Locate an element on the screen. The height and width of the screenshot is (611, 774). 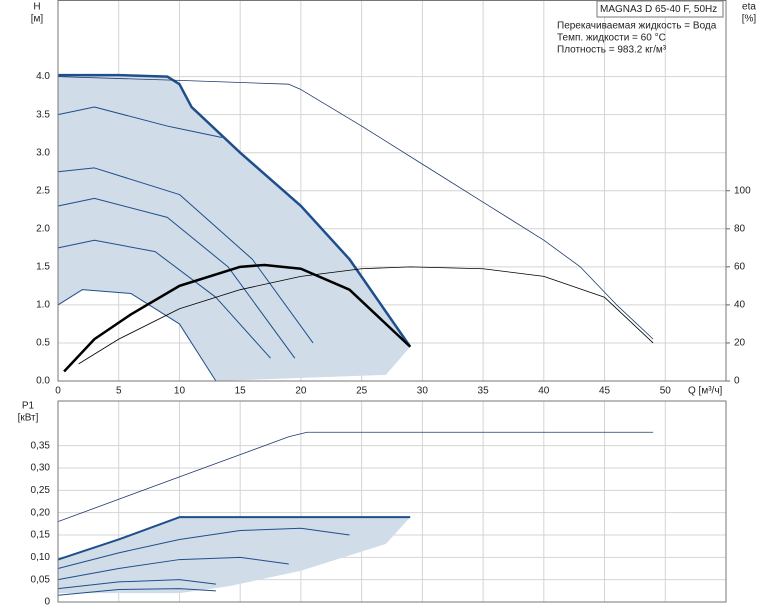
annotation: Плотность = 983.2 кг/м³ is located at coordinates (612, 50).